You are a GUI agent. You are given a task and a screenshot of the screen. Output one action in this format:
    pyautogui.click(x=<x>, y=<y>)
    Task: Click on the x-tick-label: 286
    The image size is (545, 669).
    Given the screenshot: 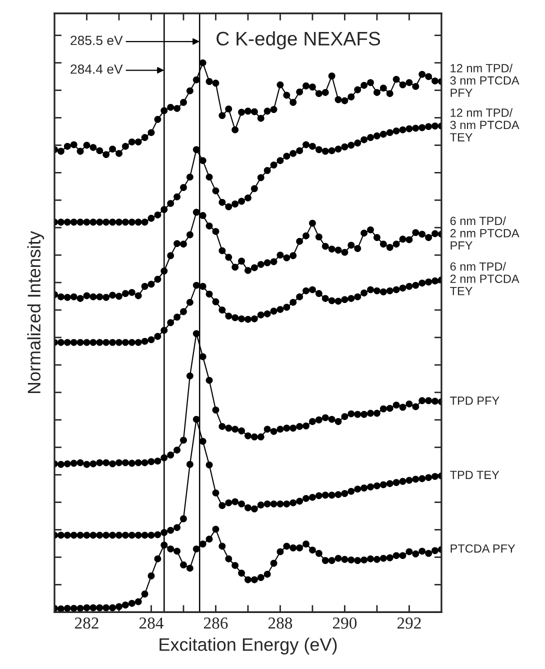 What is the action you would take?
    pyautogui.click(x=216, y=623)
    